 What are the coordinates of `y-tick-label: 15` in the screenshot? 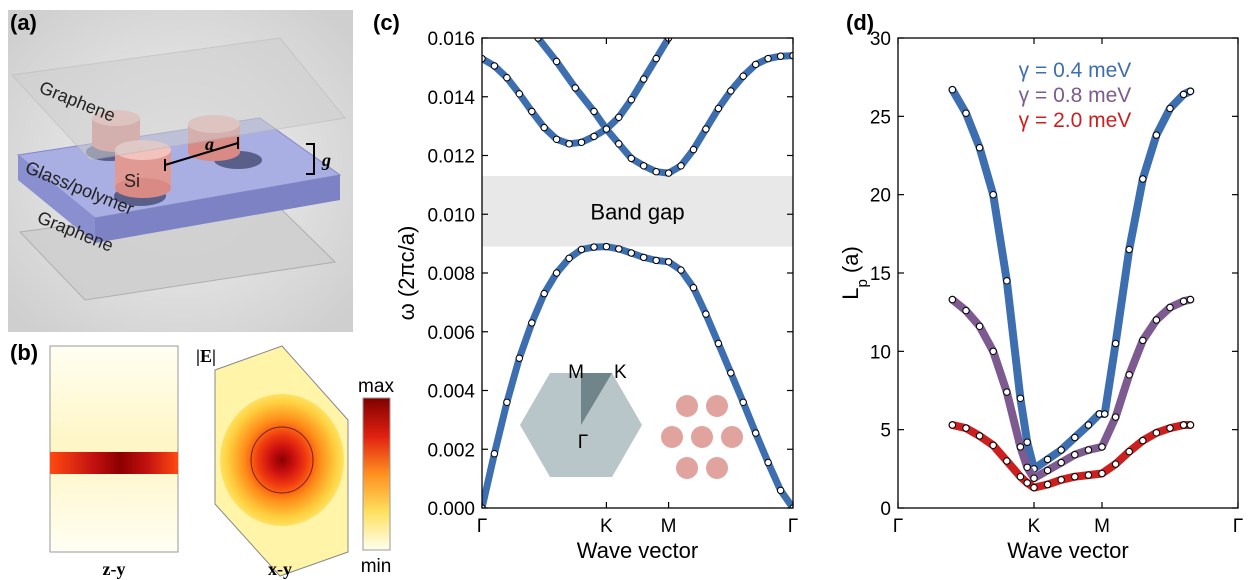 It's located at (880, 274).